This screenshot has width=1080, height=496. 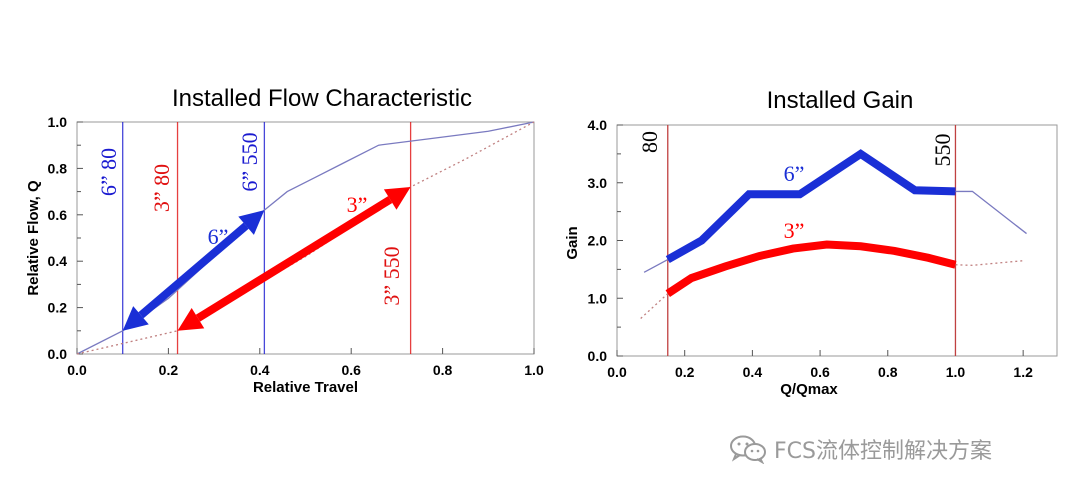 What do you see at coordinates (794, 173) in the screenshot?
I see `c2-series-label-0: 6”` at bounding box center [794, 173].